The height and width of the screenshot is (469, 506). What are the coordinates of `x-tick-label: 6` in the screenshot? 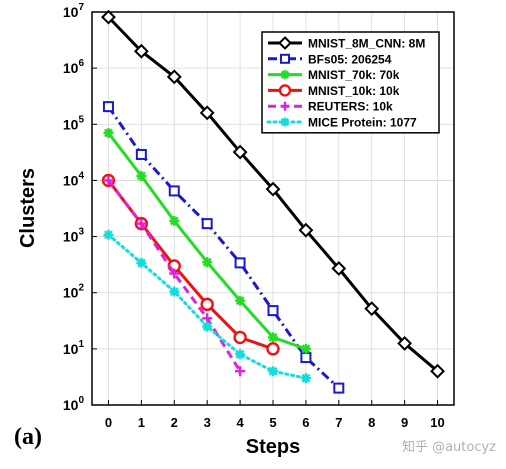 It's located at (305, 422).